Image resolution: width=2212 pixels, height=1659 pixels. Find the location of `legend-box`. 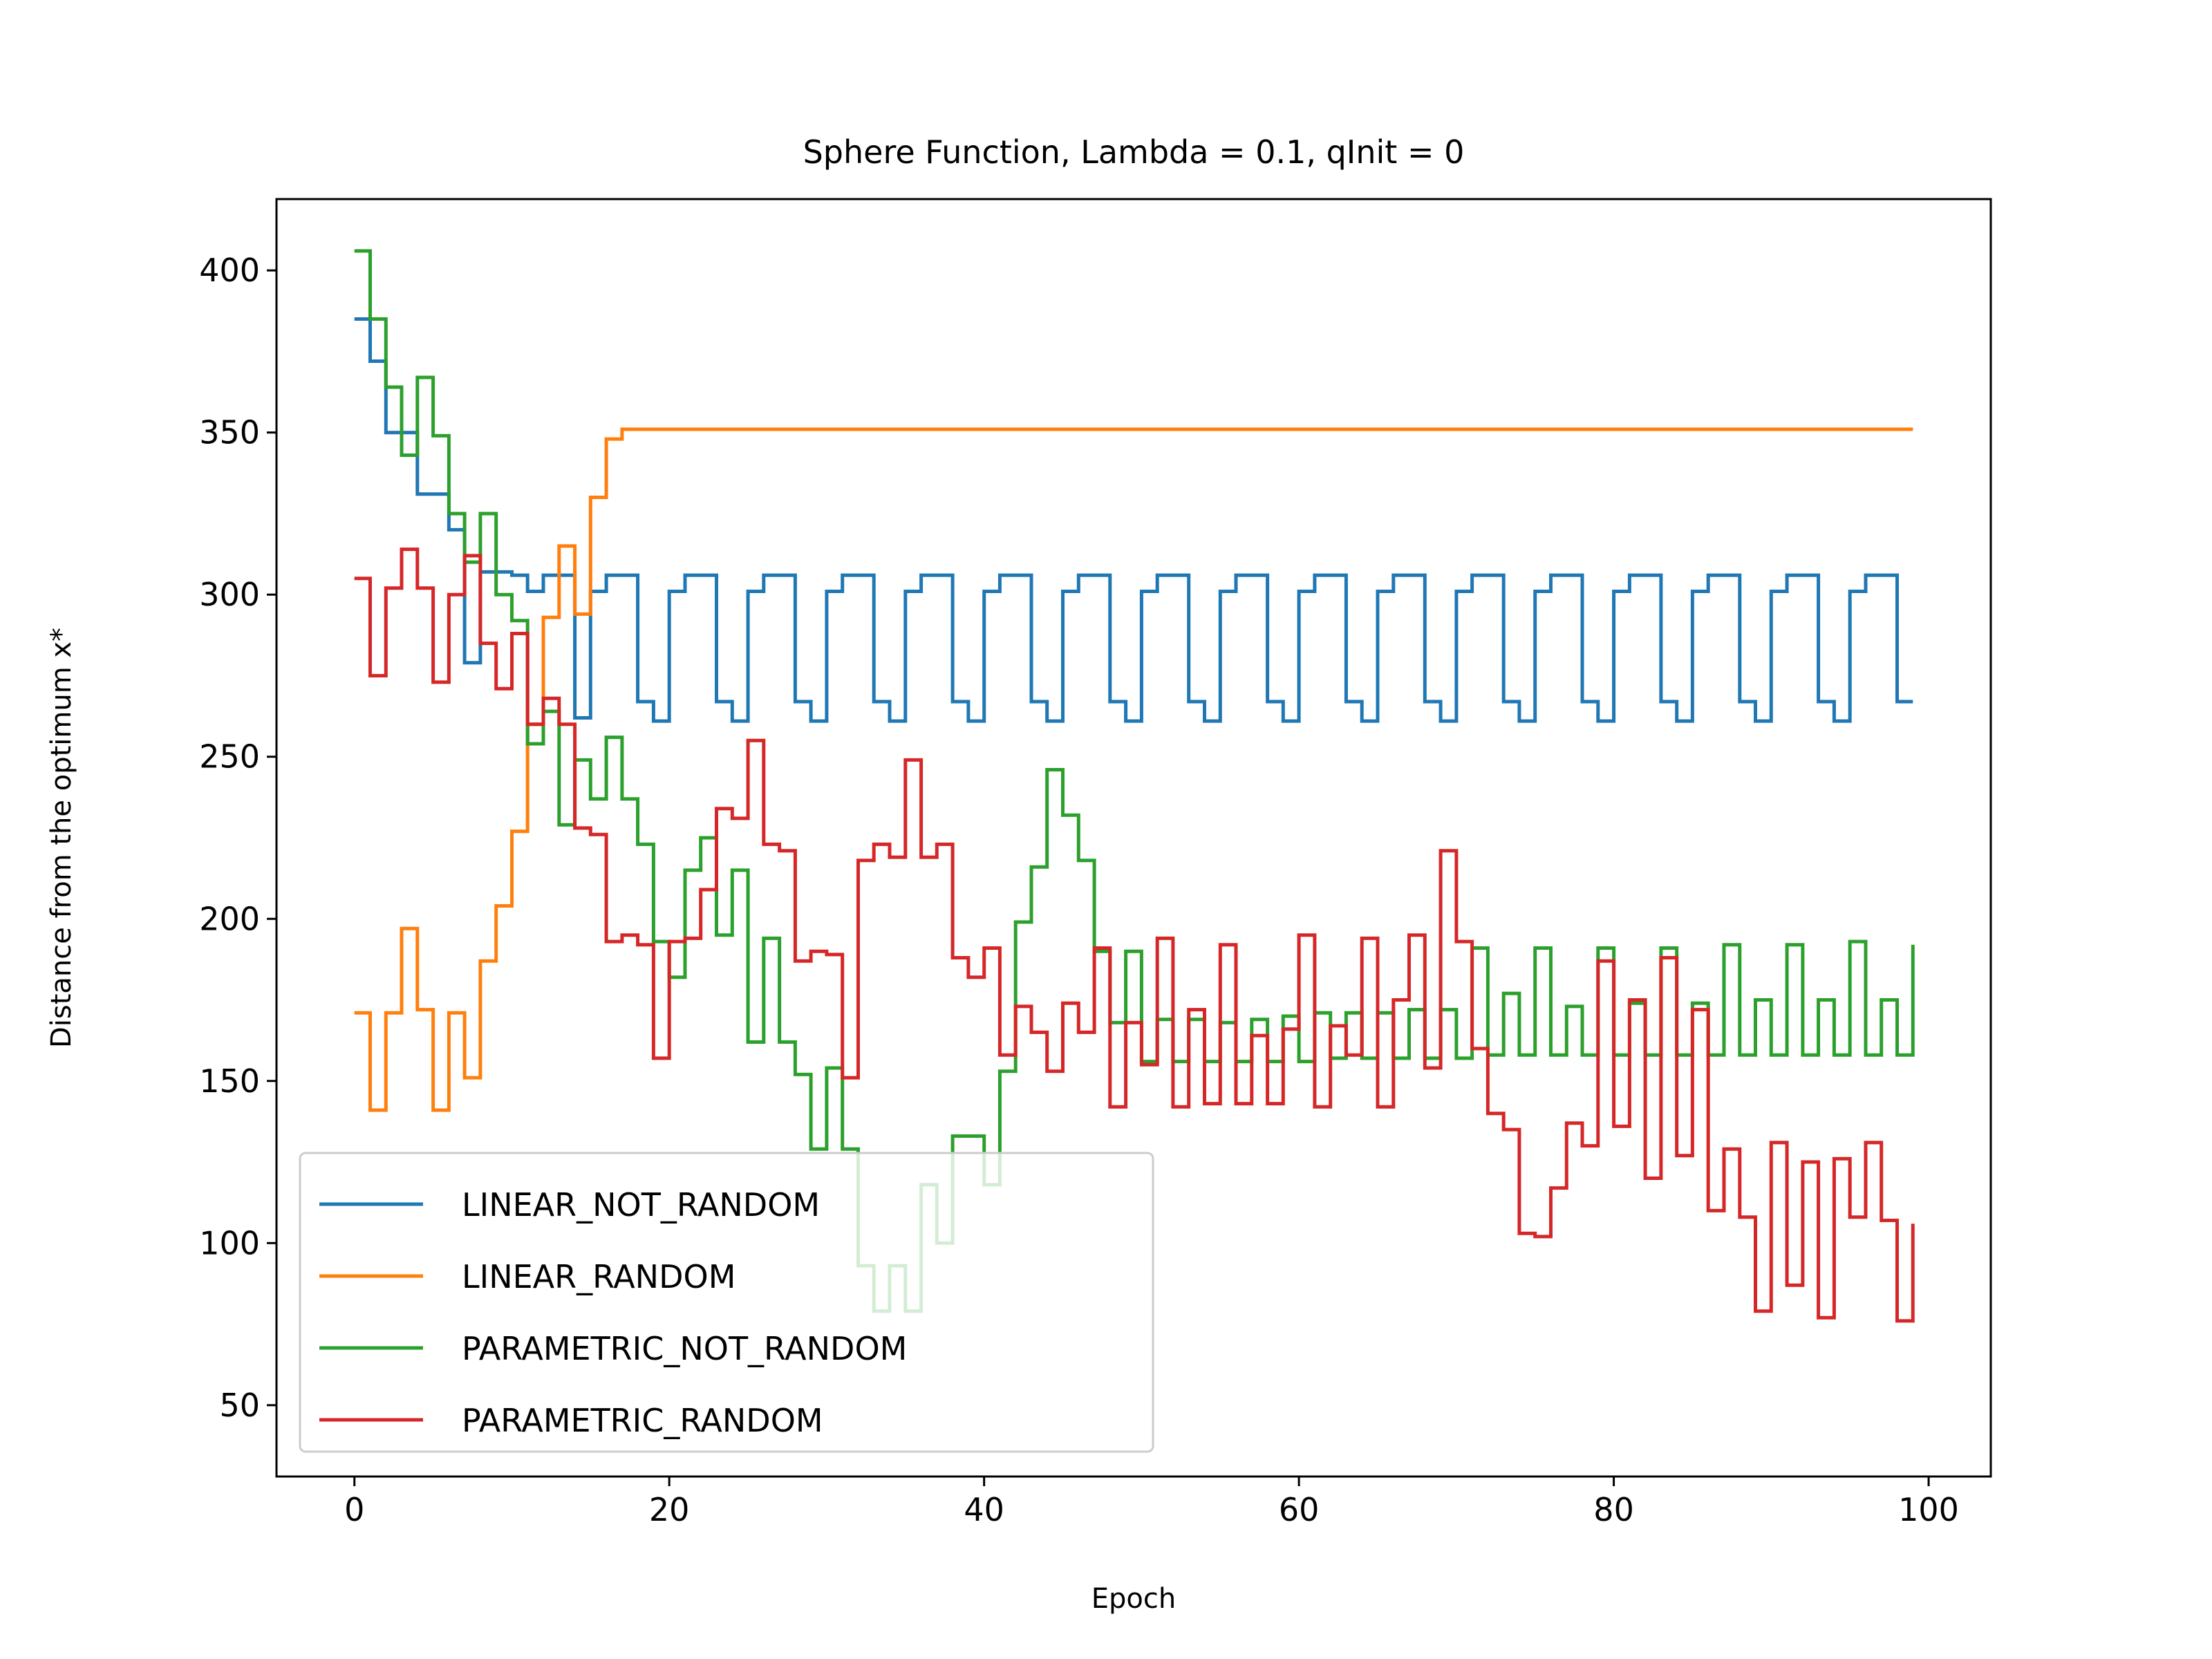

legend-box is located at coordinates (726, 1302).